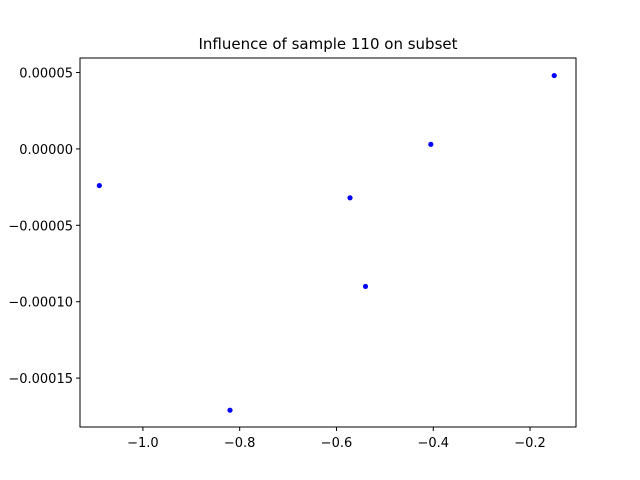  Describe the element at coordinates (46, 74) in the screenshot. I see `y-tick-label: 0.00005` at that location.